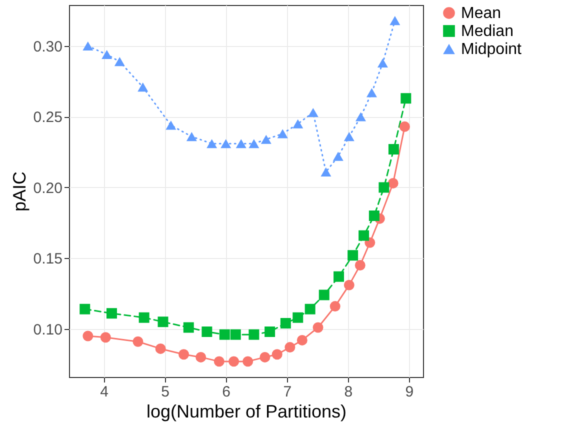  Describe the element at coordinates (491, 49) in the screenshot. I see `legend-label: Midpoint` at that location.